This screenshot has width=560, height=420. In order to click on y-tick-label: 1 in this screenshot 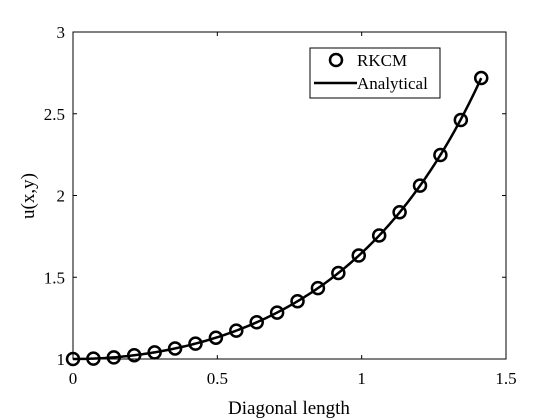, I will do `click(61, 359)`.